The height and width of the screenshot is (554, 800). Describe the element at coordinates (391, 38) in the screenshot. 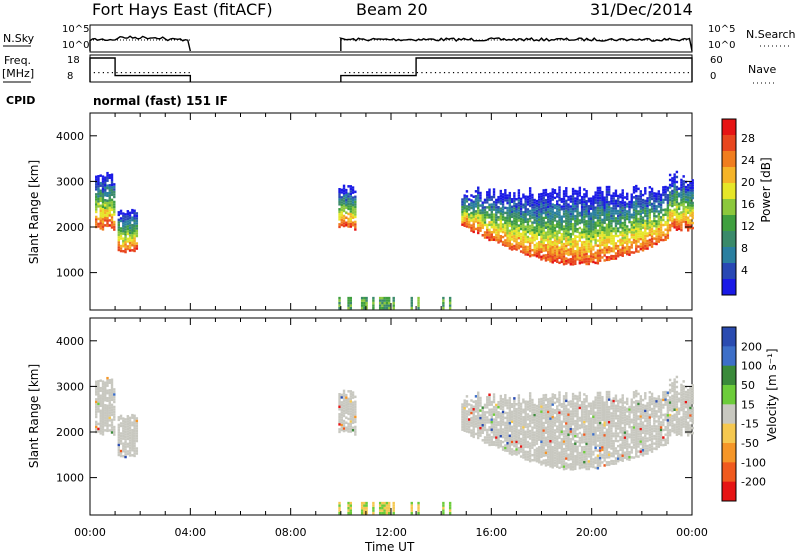

I see `noise-panel` at that location.